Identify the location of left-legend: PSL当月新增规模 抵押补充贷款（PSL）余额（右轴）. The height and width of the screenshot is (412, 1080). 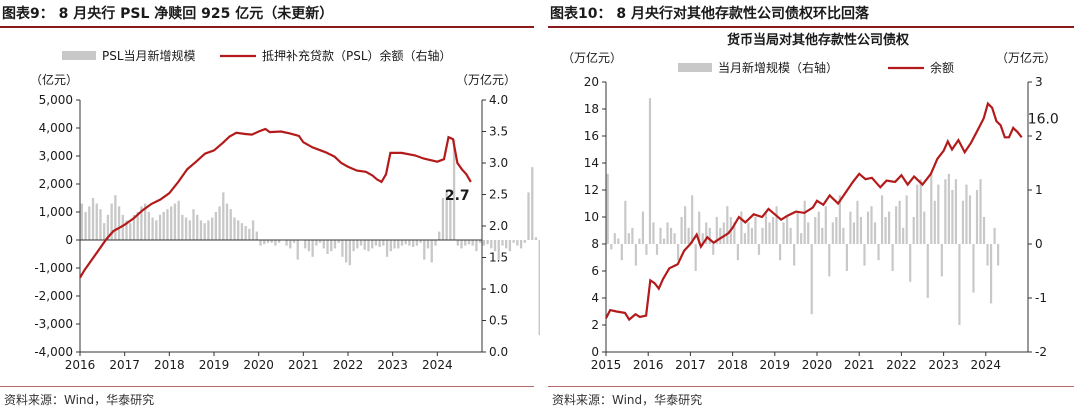
(257, 55).